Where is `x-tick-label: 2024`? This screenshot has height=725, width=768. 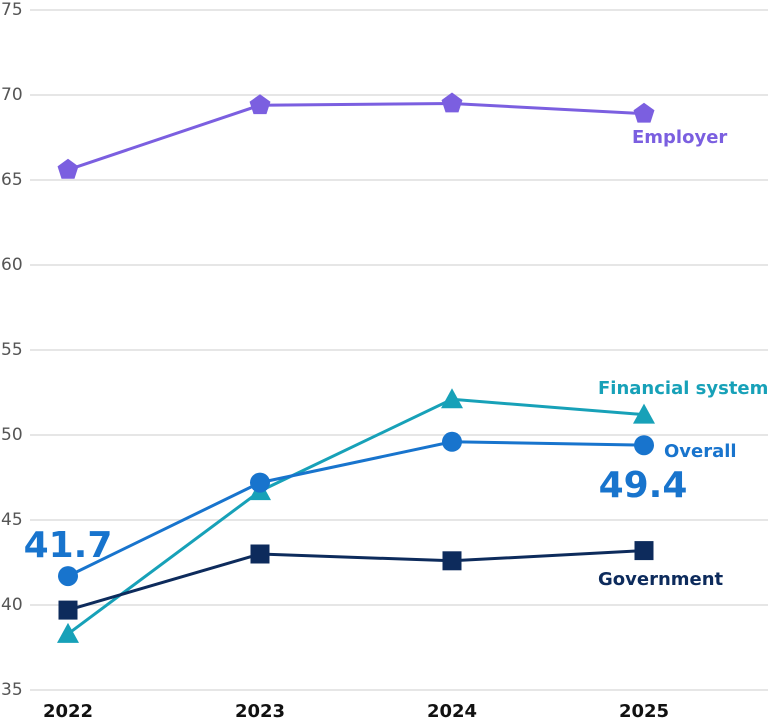
x-tick-label: 2024 is located at coordinates (452, 711).